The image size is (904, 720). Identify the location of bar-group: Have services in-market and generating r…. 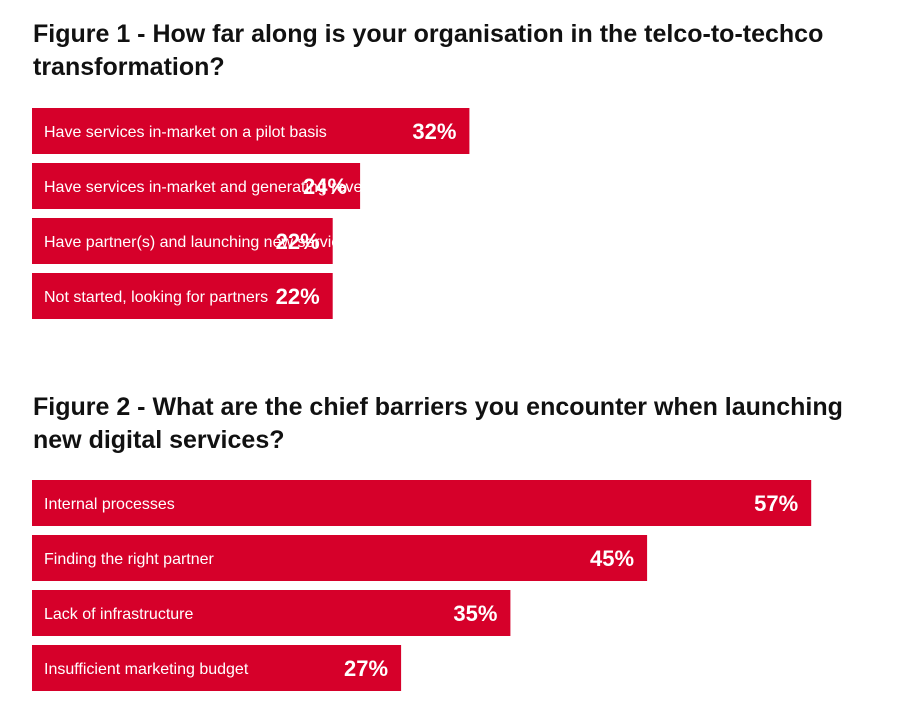
(210, 186).